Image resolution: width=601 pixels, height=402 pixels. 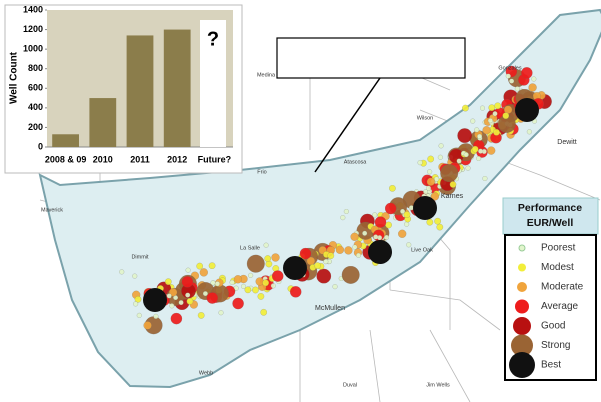 What do you see at coordinates (550, 208) in the screenshot?
I see `legend-title: Performance` at bounding box center [550, 208].